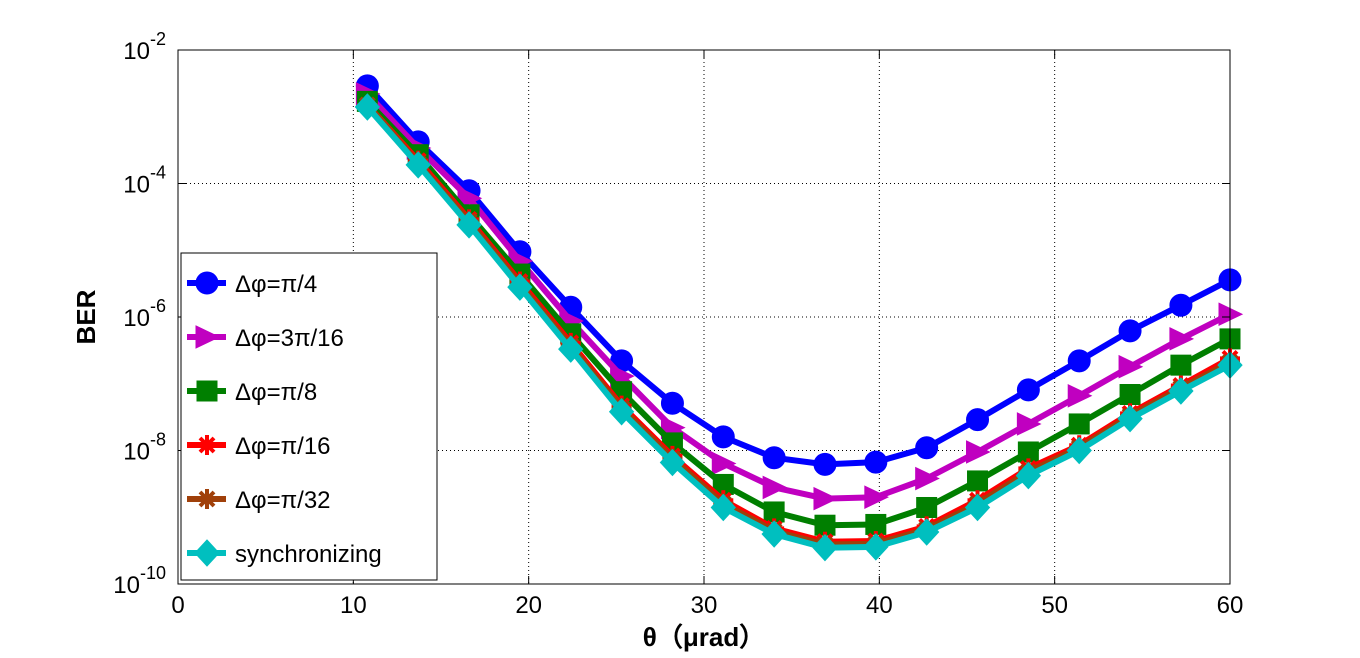  I want to click on legend-item: synchronizing, so click(284, 553).